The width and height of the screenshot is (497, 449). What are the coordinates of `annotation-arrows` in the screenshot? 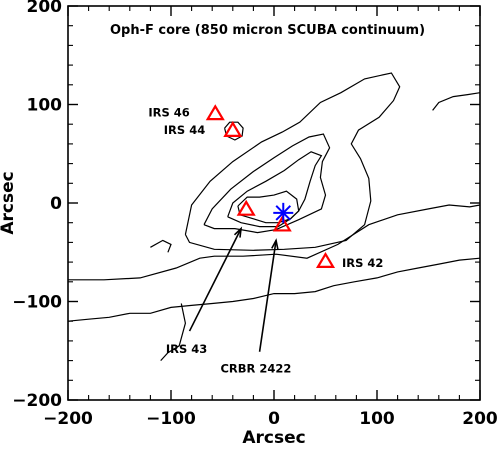 It's located at (233, 289).